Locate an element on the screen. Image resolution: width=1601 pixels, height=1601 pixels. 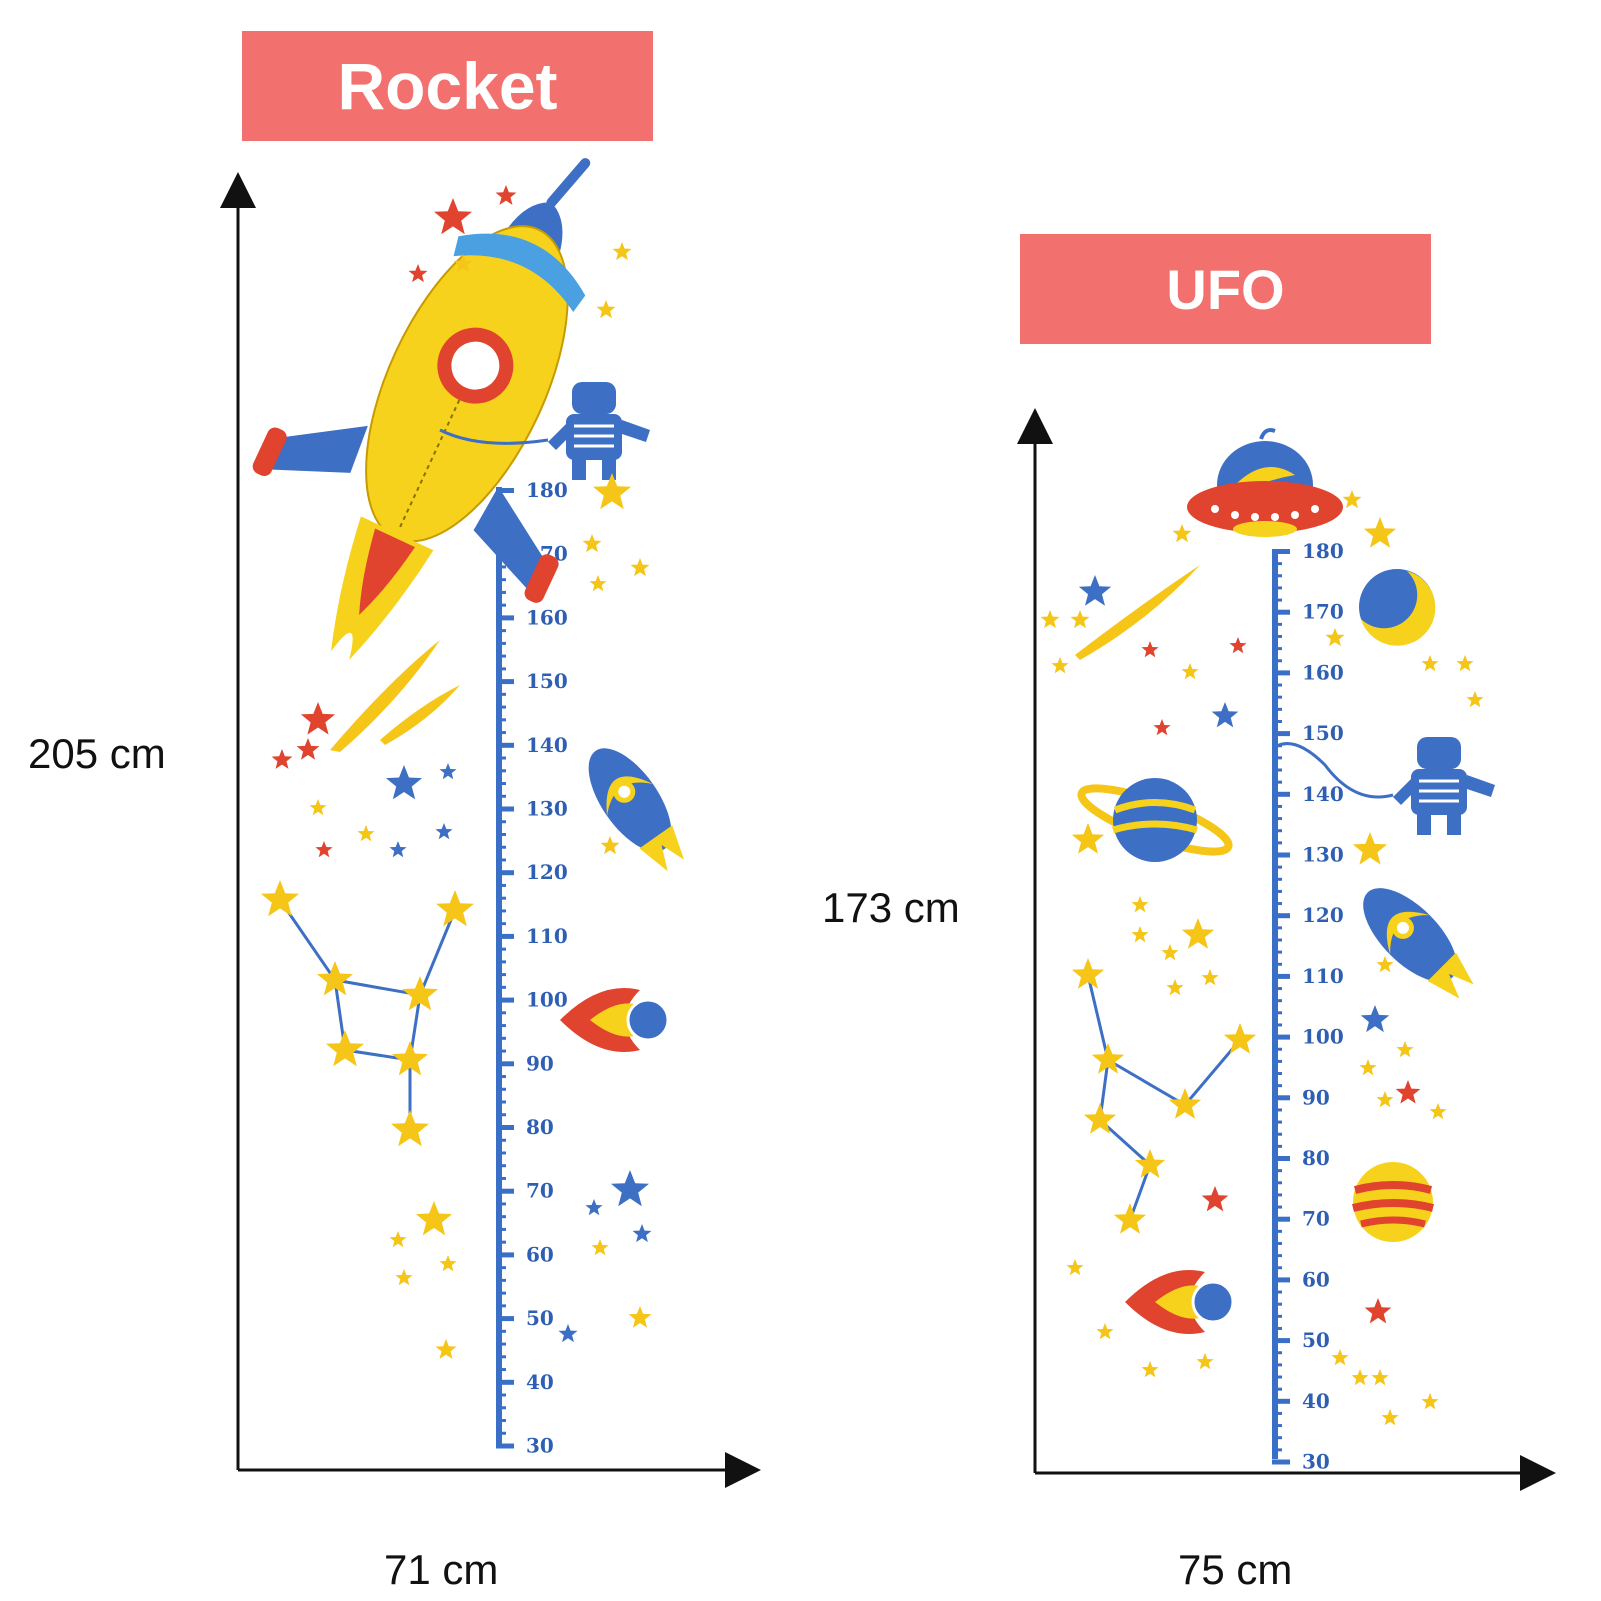
ufo-ruler-label: 70 is located at coordinates (1316, 1219).